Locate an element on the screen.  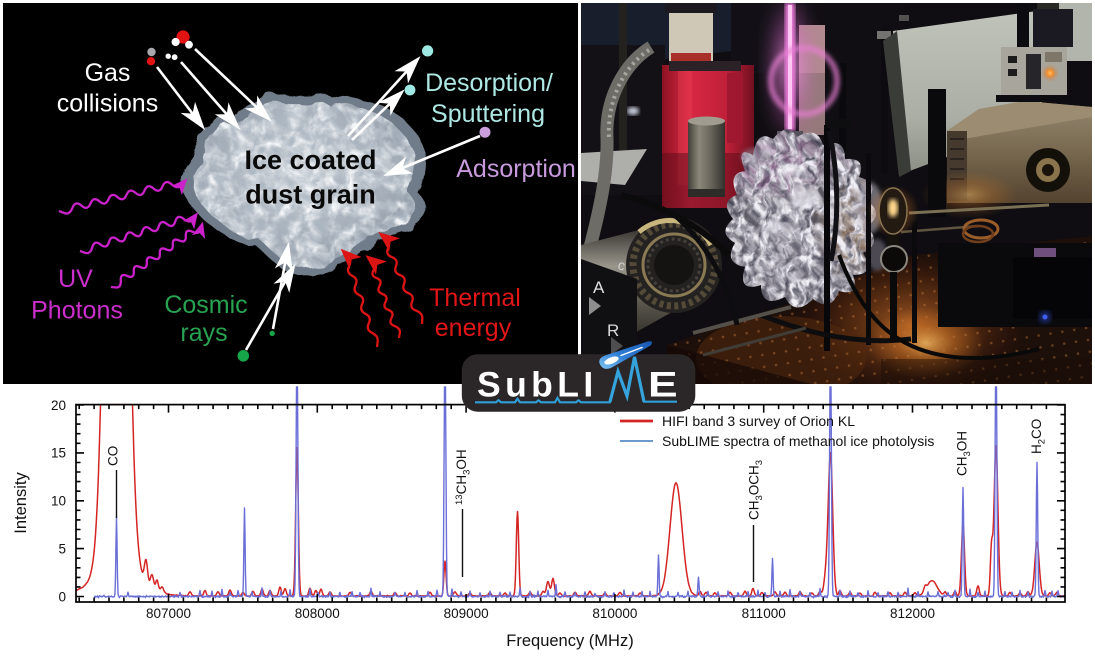
svg-text: CH3OCH3 is located at coordinates (756, 490).